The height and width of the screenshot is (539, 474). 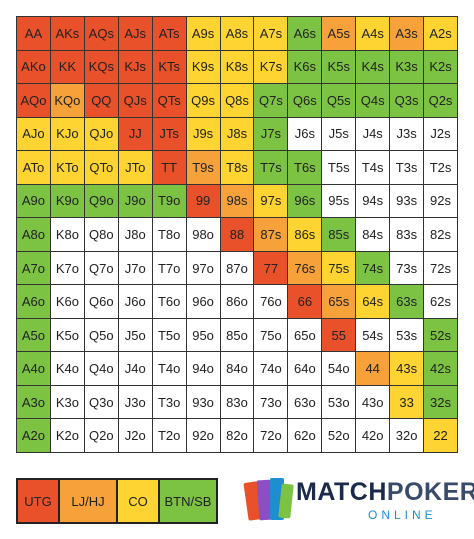 I want to click on hand-cell: 73o, so click(x=271, y=402).